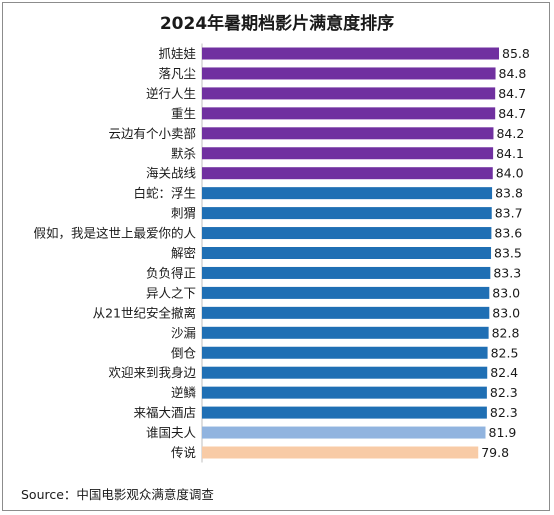 The image size is (554, 515). Describe the element at coordinates (183, 113) in the screenshot. I see `category-label: 重生` at that location.